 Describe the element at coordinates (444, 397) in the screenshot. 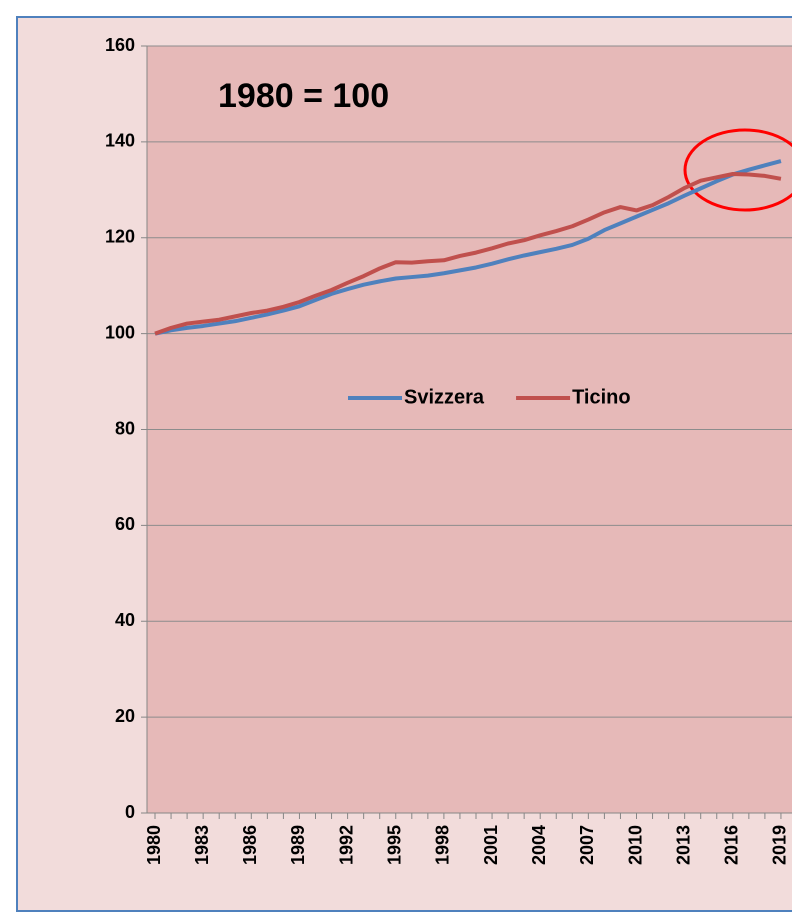

I see `legend-label: Svizzera` at that location.